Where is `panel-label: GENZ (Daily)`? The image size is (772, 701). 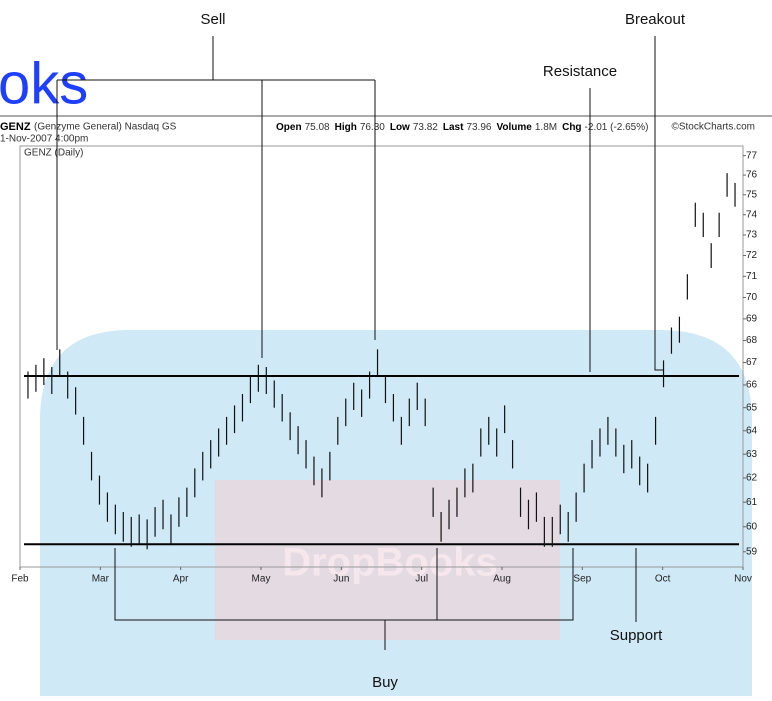
panel-label: GENZ (Daily) is located at coordinates (53, 153).